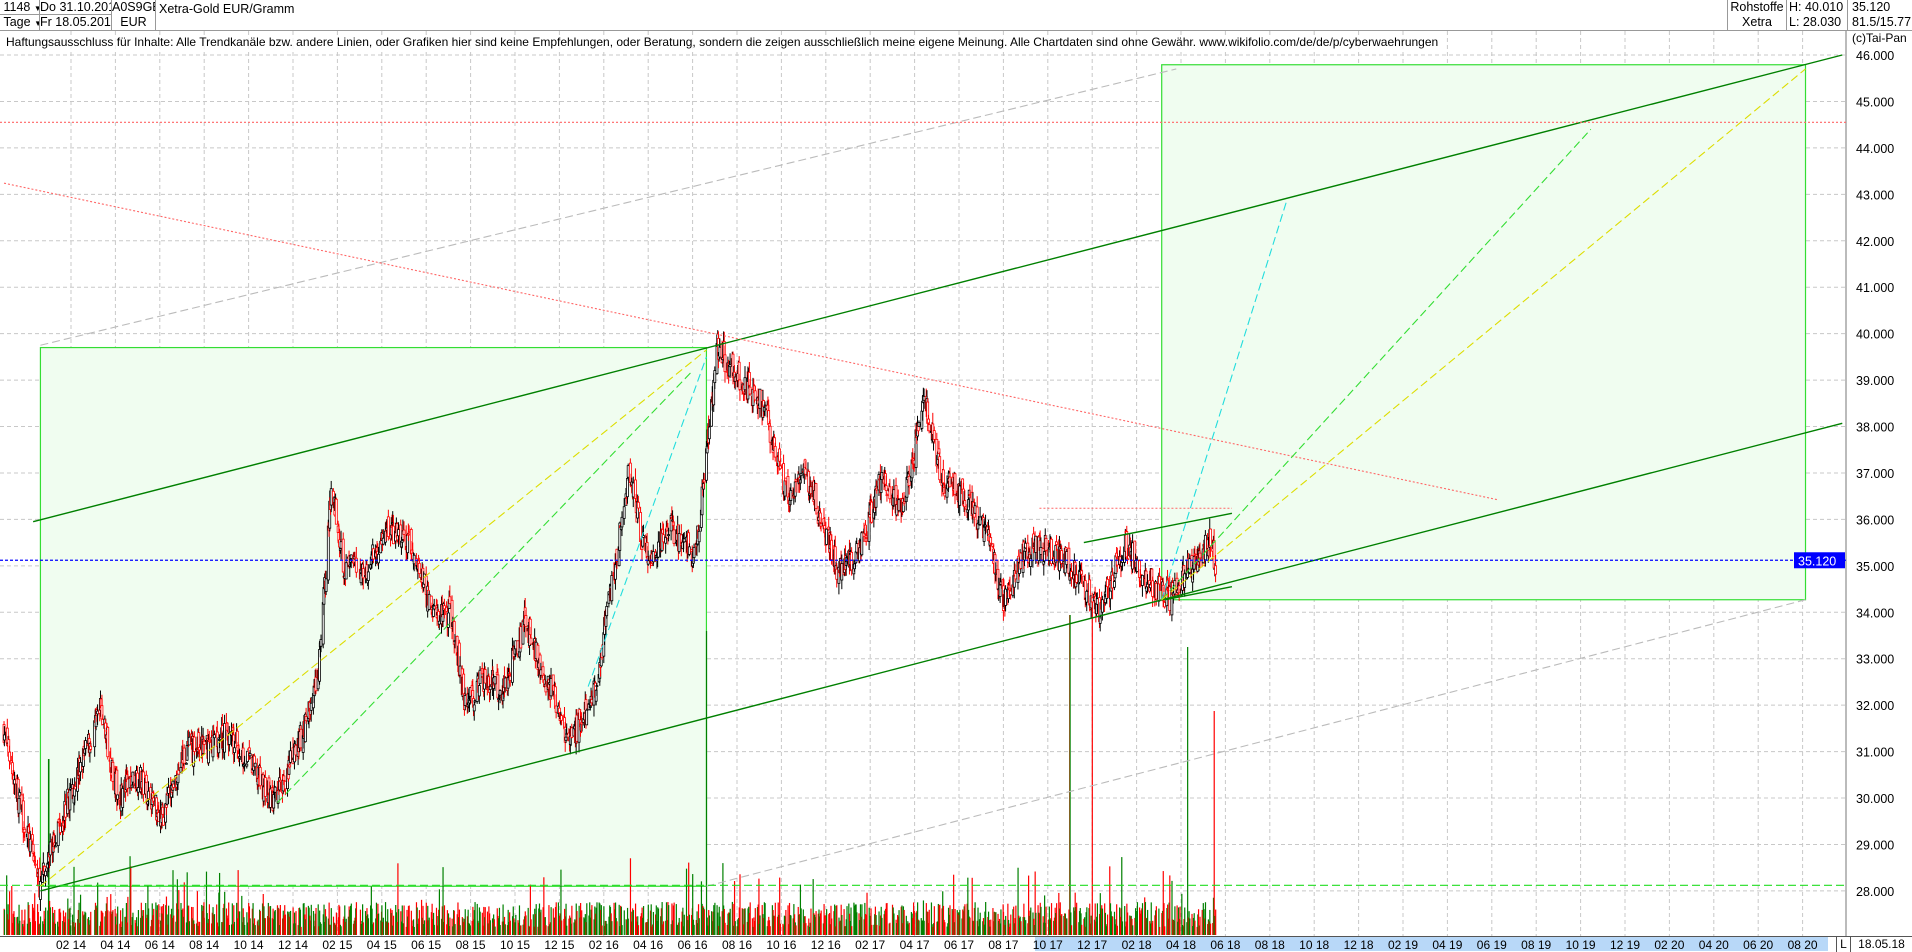  Describe the element at coordinates (75, 7) in the screenshot. I see `date-from: Do 31.10.2013` at that location.